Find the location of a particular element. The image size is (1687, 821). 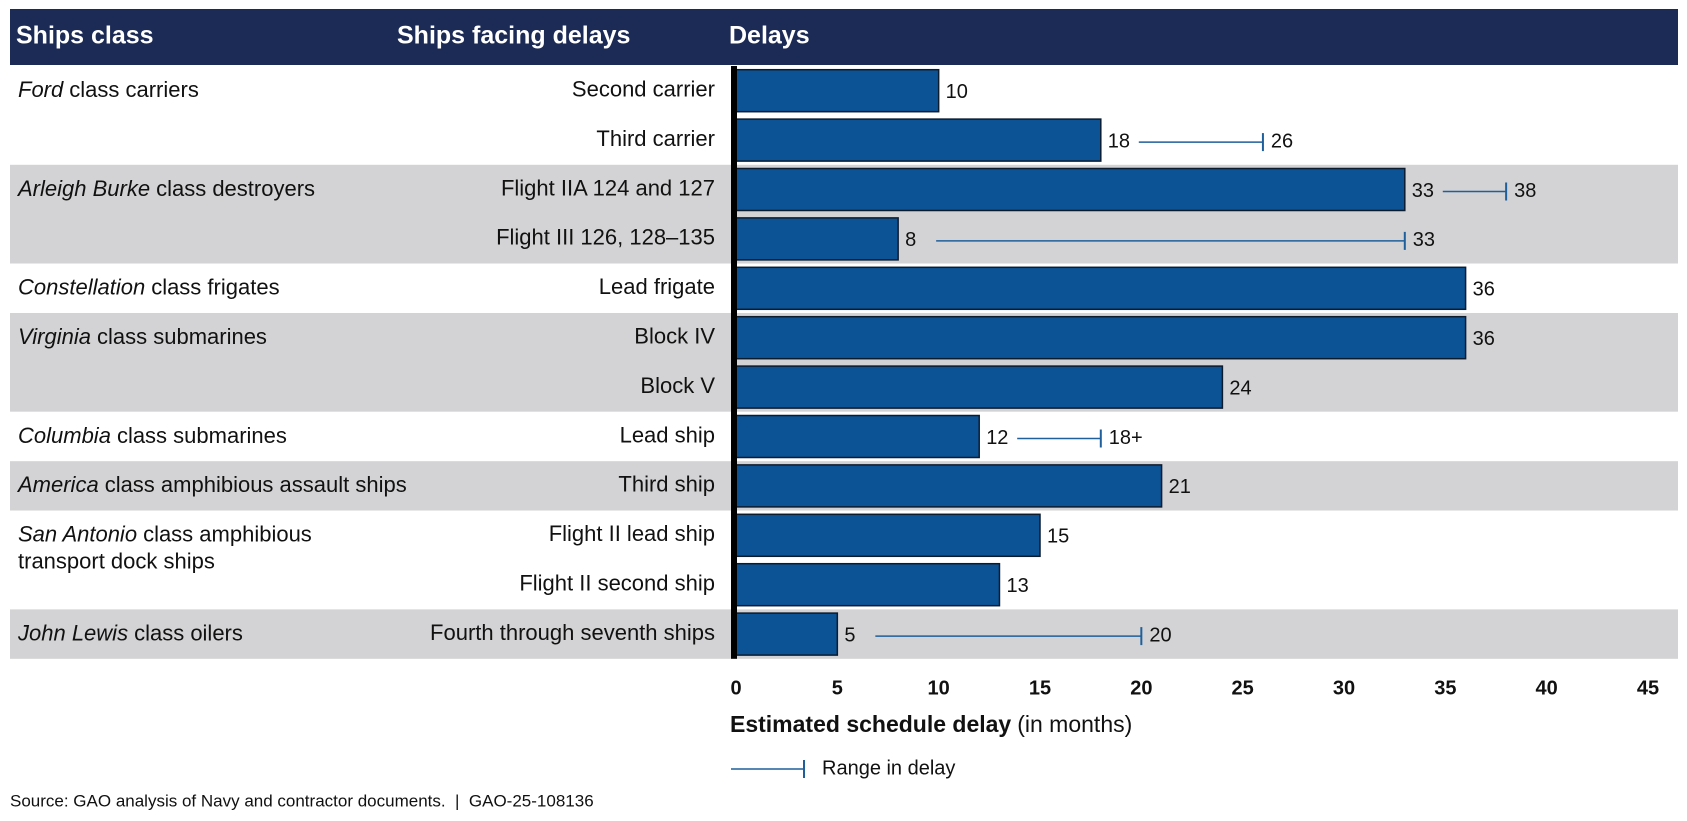

x-tick-label: 30 is located at coordinates (1344, 688).